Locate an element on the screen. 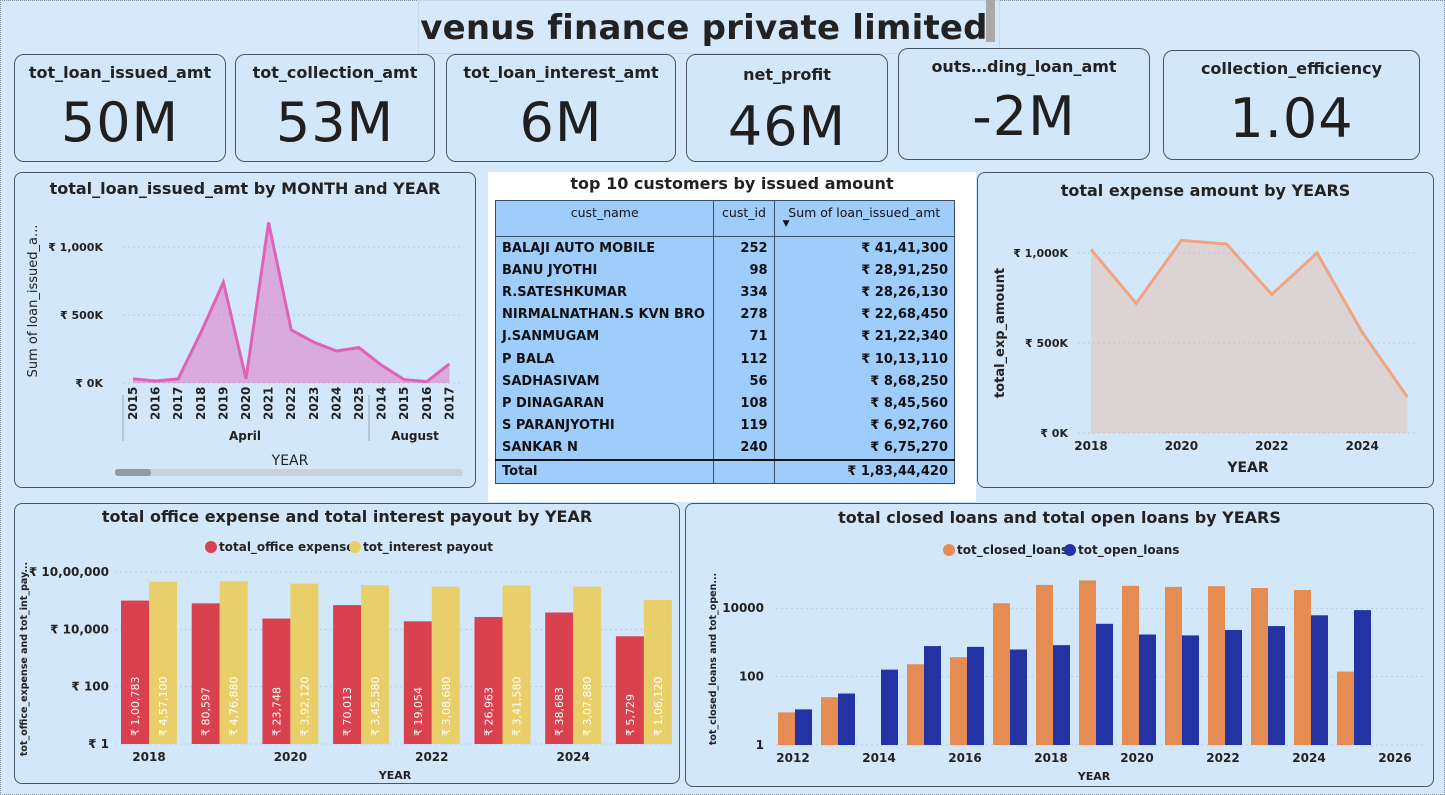 This screenshot has width=1445, height=795. table-row: BALAJI AUTO MOBILE 252 ₹ 41,41,300 is located at coordinates (725, 248).